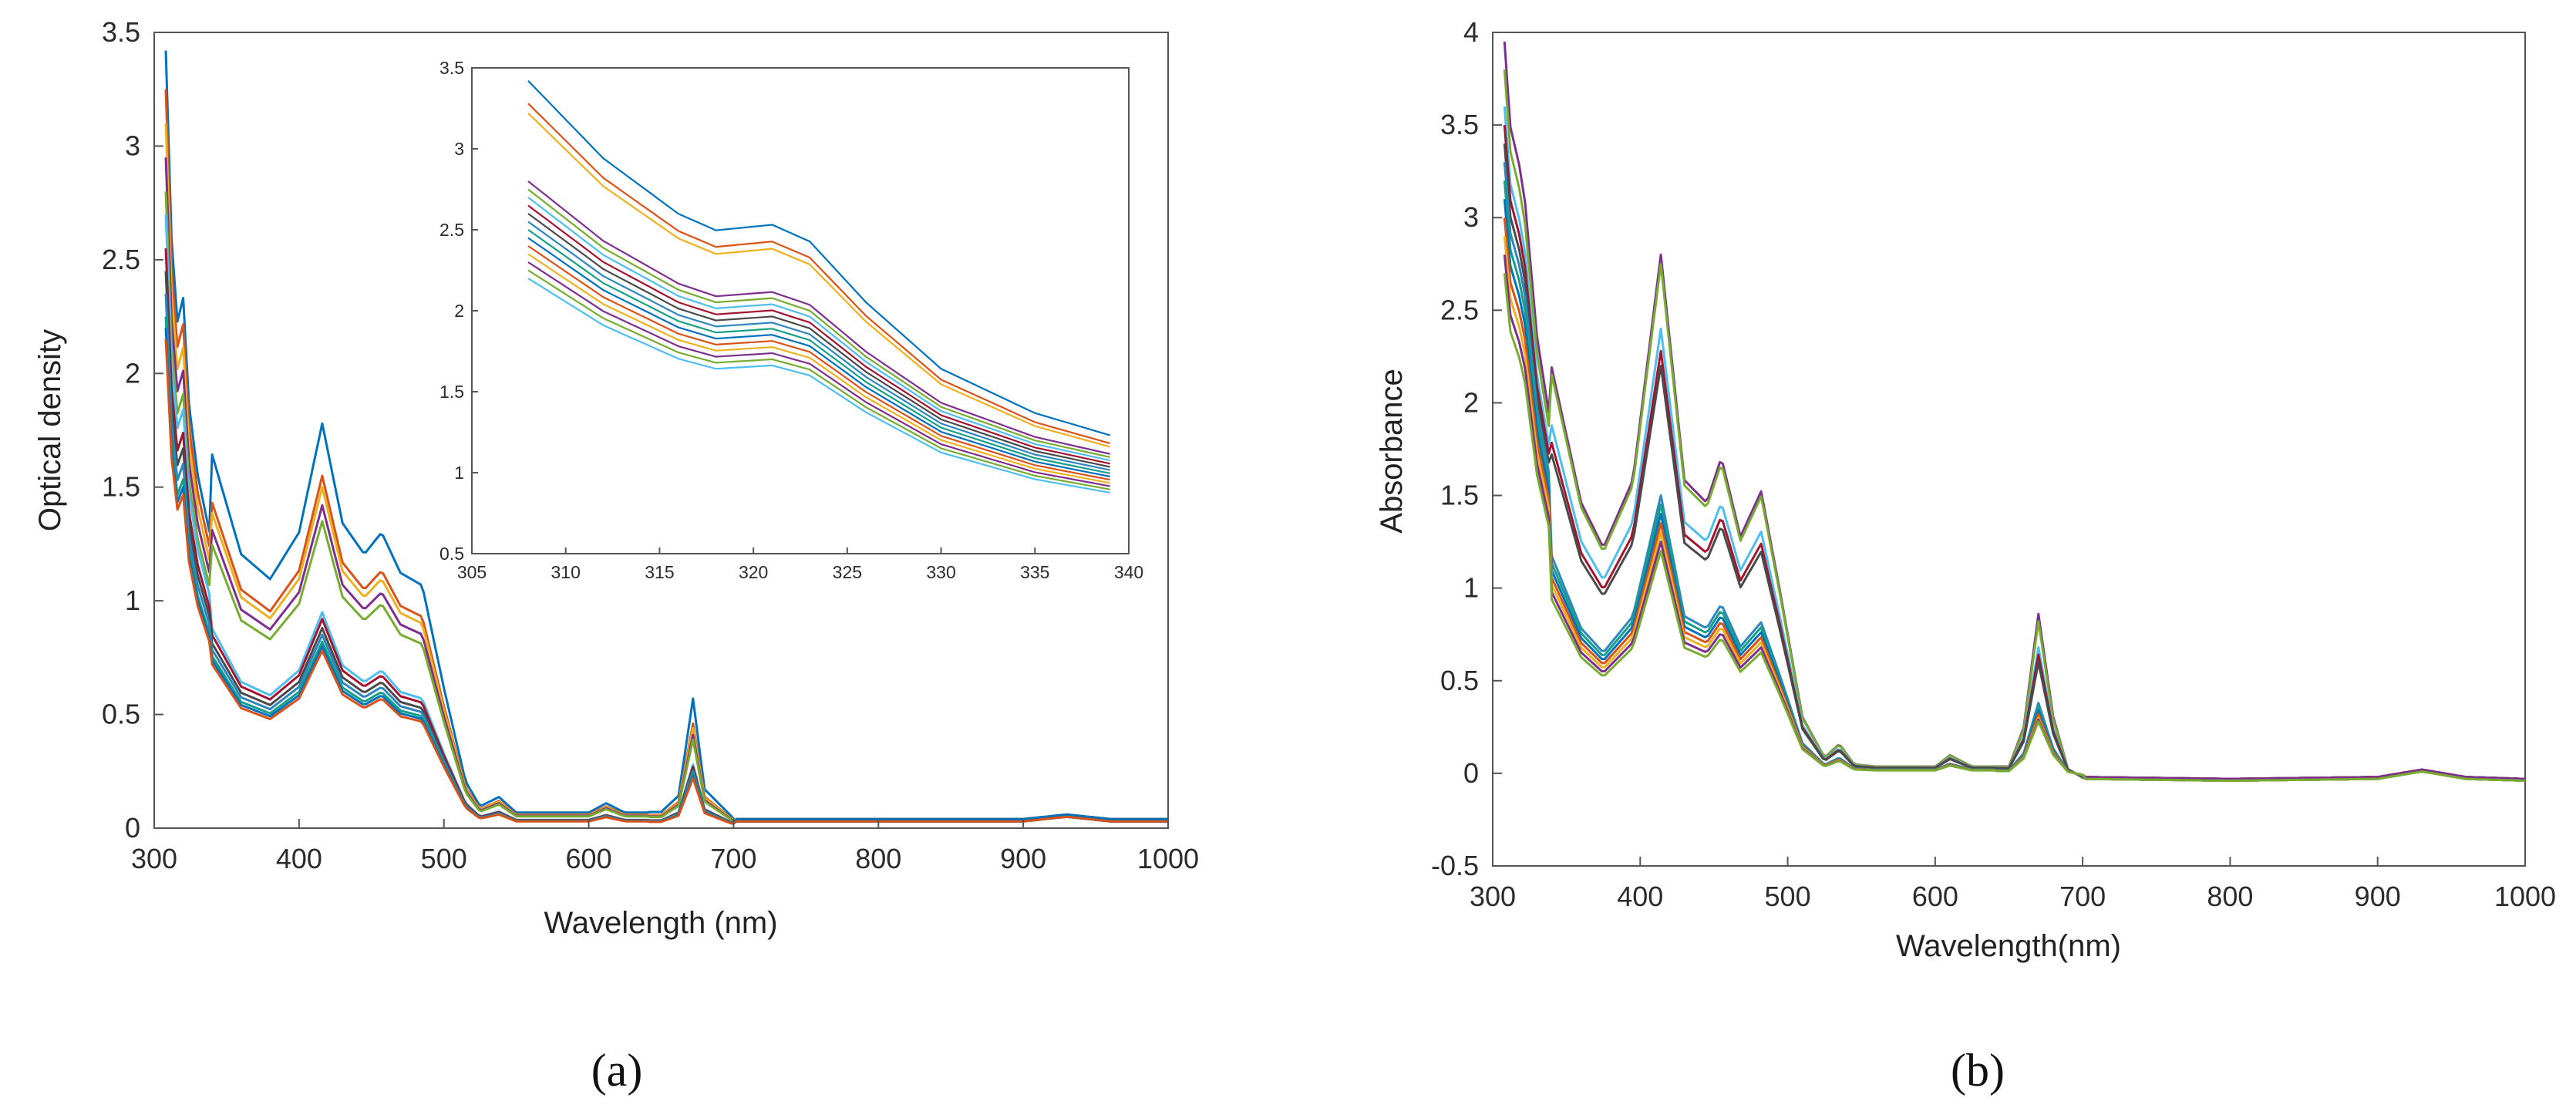 This screenshot has width=2576, height=1115. I want to click on inset-y-tick-label: 0.5, so click(452, 554).